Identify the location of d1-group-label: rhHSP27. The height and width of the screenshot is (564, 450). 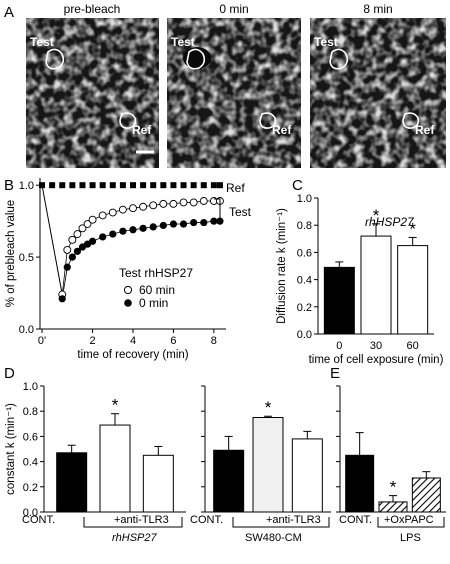
(135, 538).